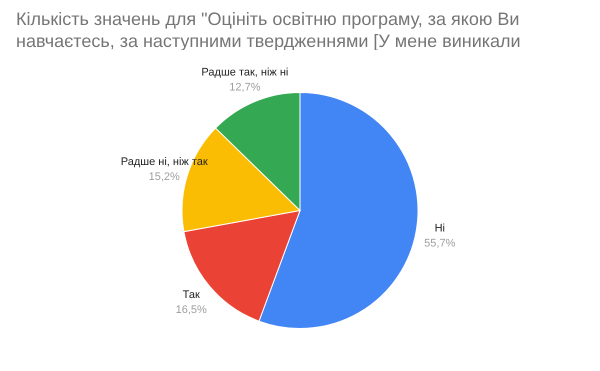 The image size is (600, 371). What do you see at coordinates (268, 29) in the screenshot?
I see `chart-title: Кількість значень для "Оцініть освітню програму, за якою Ви навчаєтесь, за наступними твердженнями [У мене виникали` at bounding box center [268, 29].